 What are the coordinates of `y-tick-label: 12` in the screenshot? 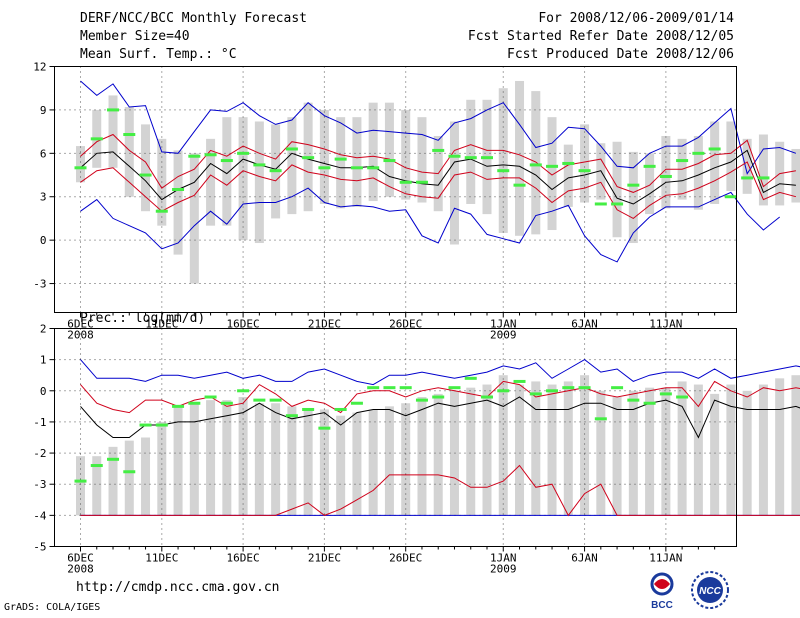 It's located at (39, 67).